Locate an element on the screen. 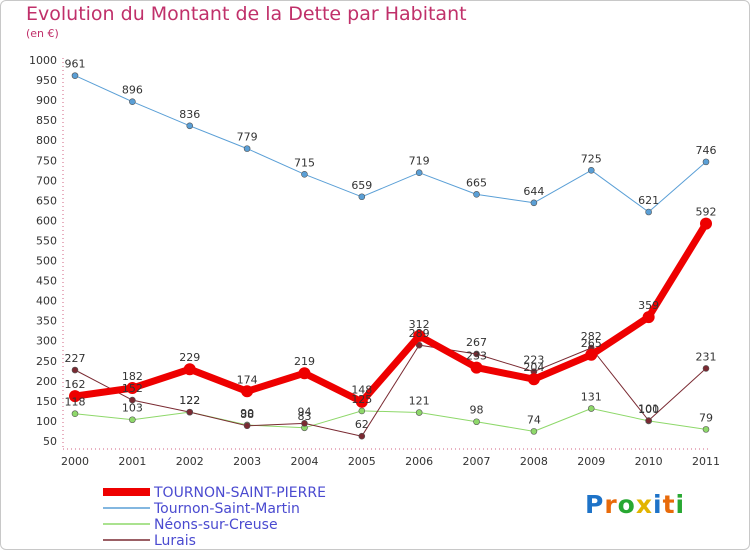  data-label: 118 is located at coordinates (75, 402).